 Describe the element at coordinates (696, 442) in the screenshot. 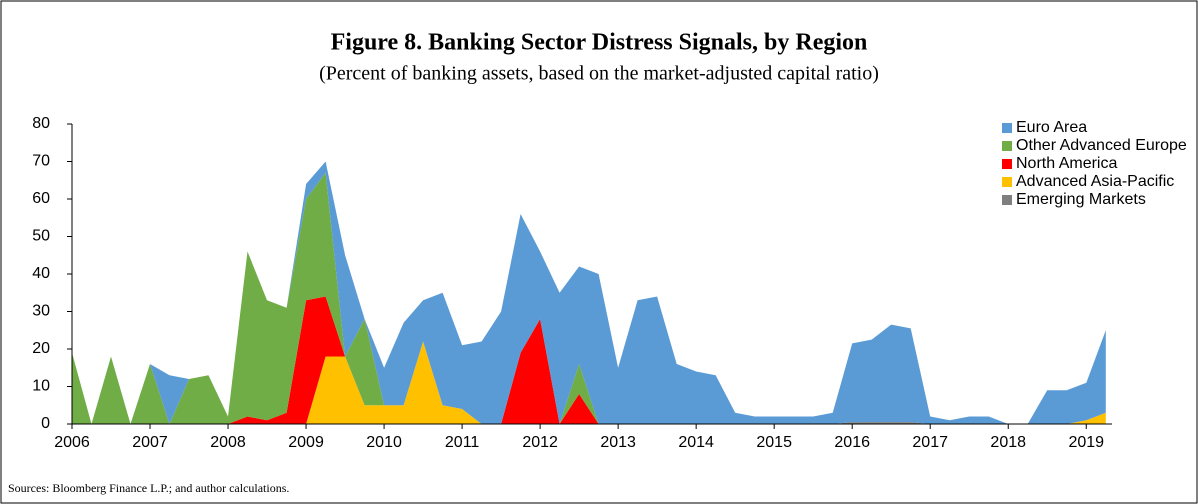

I see `x-tick-label: 2014` at that location.